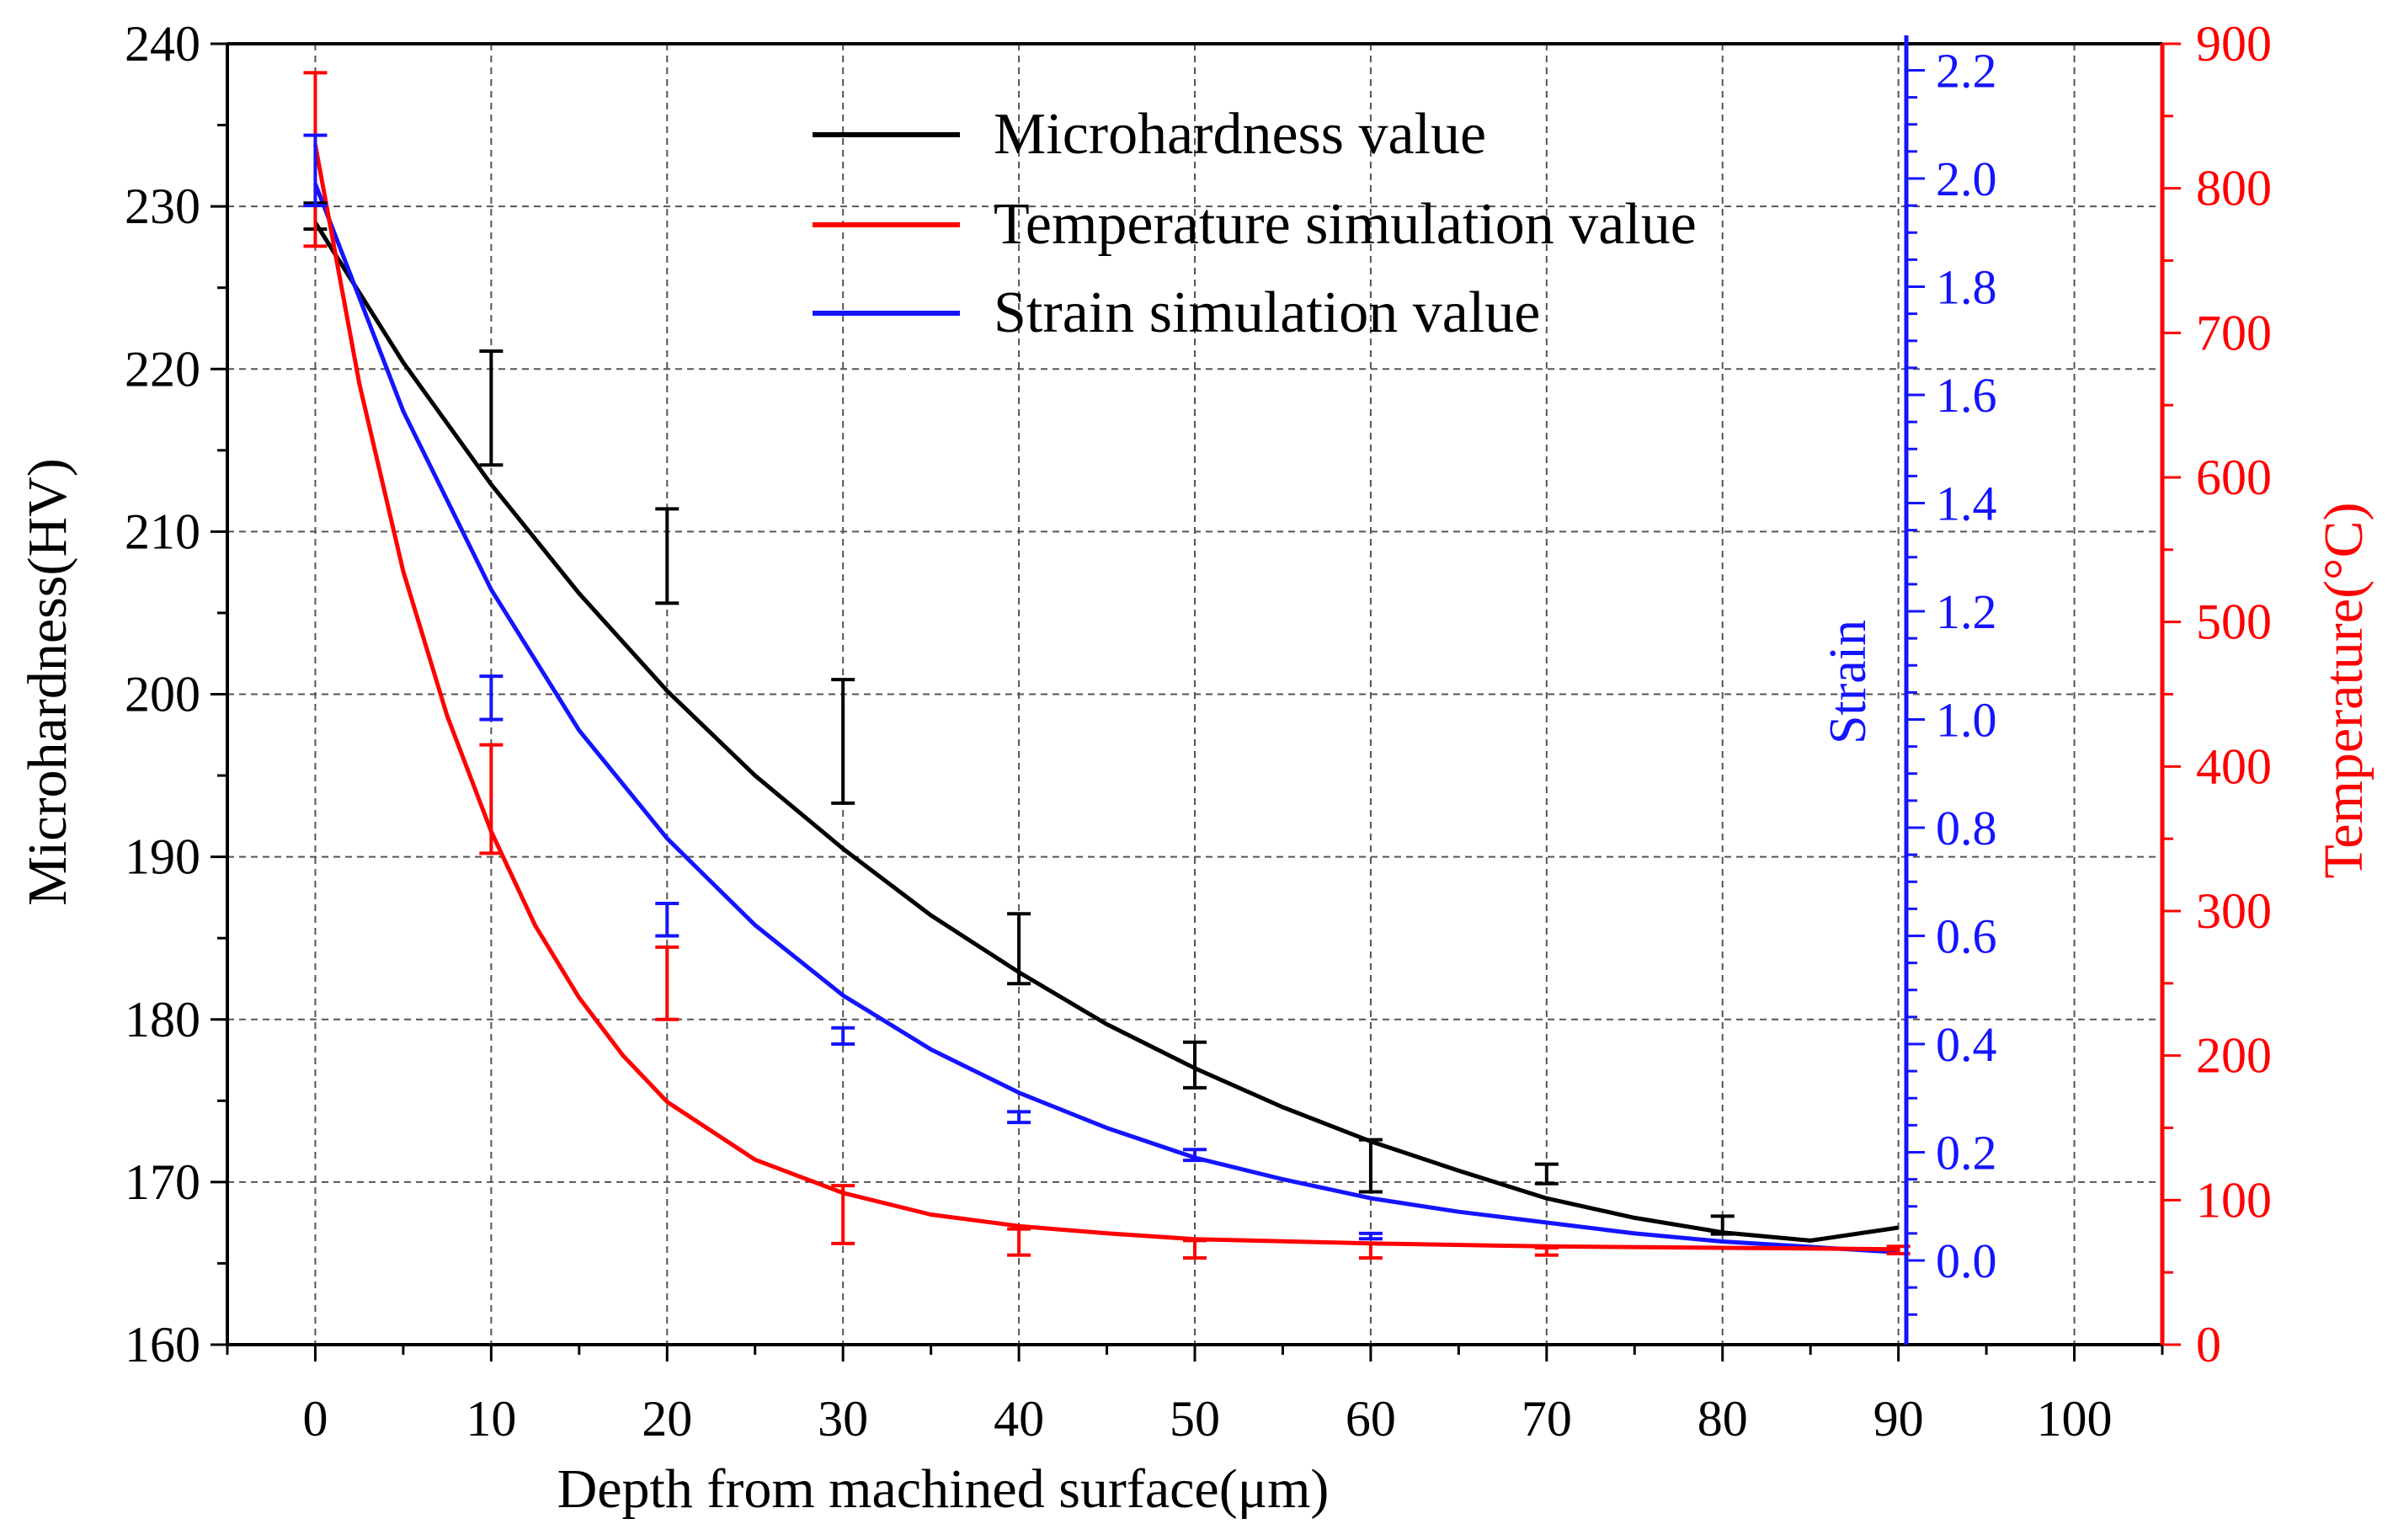 The image size is (2393, 1540). What do you see at coordinates (1966, 1044) in the screenshot?
I see `strain-tick-label: 0.4` at bounding box center [1966, 1044].